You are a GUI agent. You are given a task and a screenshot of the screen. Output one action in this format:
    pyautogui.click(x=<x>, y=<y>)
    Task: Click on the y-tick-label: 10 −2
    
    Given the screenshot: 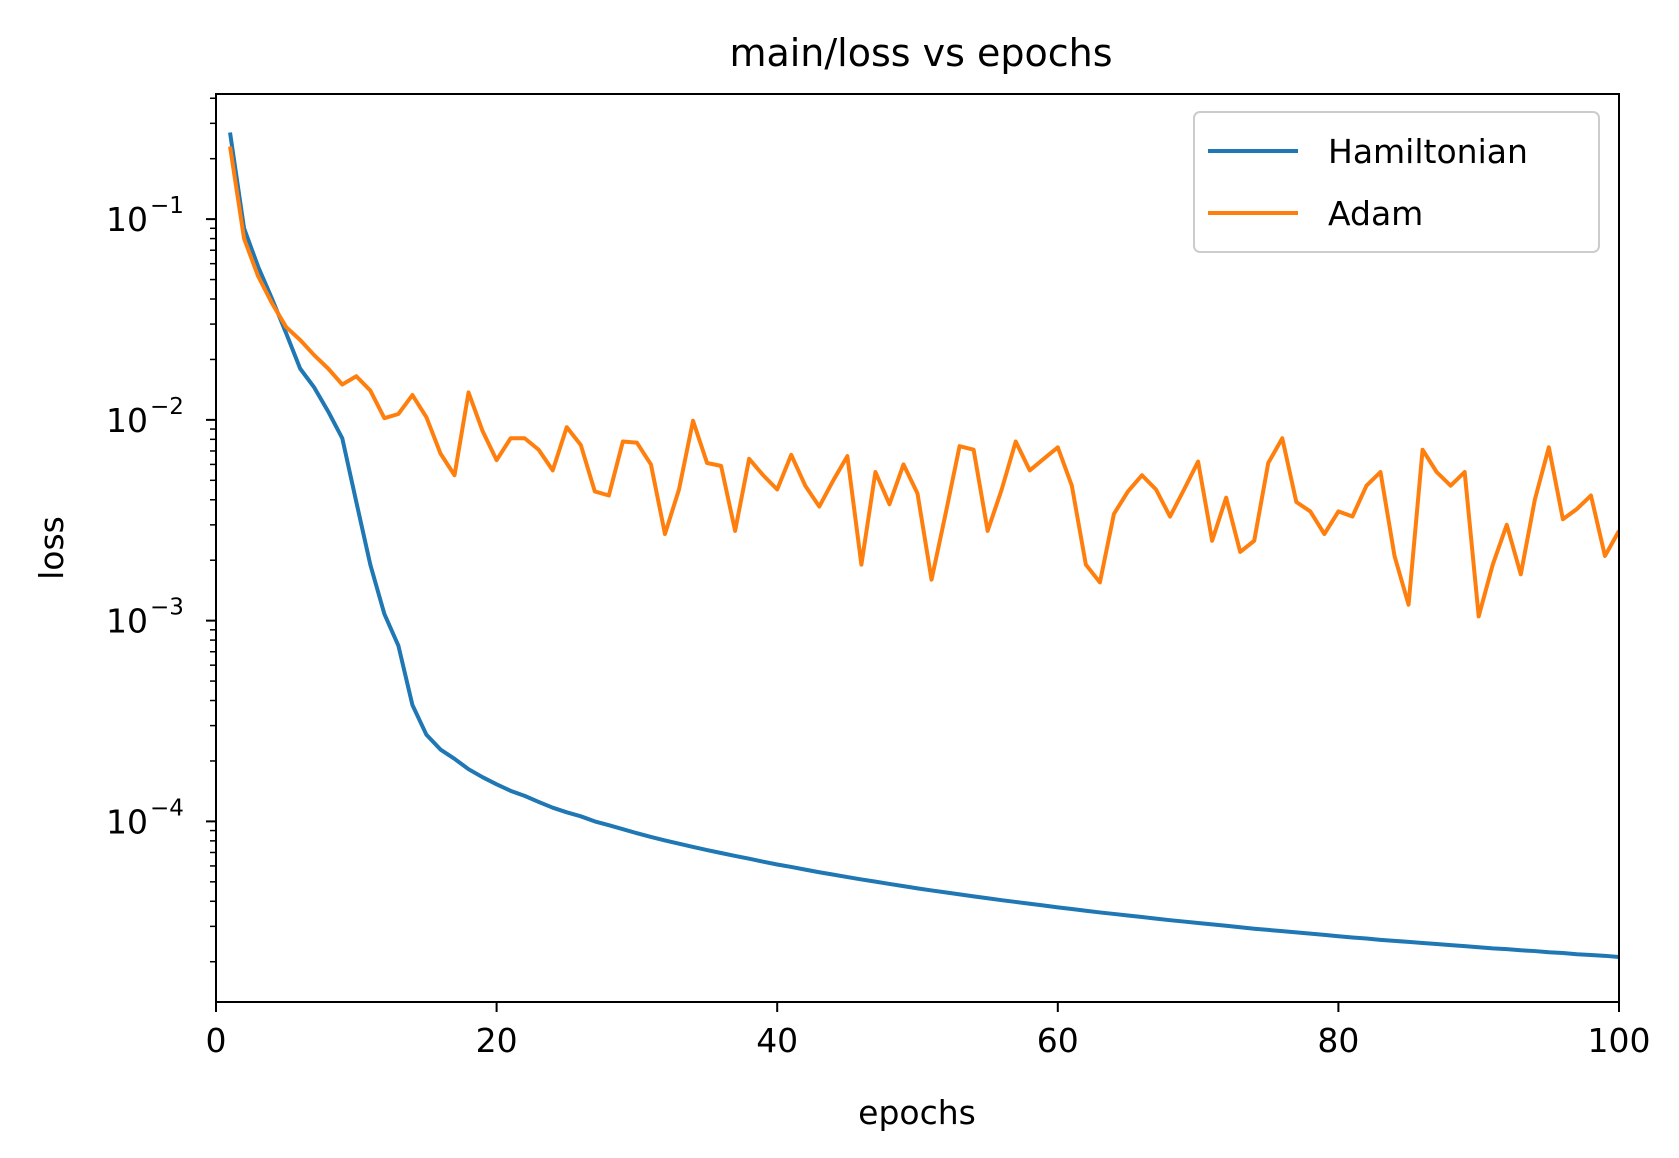 What is the action you would take?
    pyautogui.click(x=145, y=417)
    